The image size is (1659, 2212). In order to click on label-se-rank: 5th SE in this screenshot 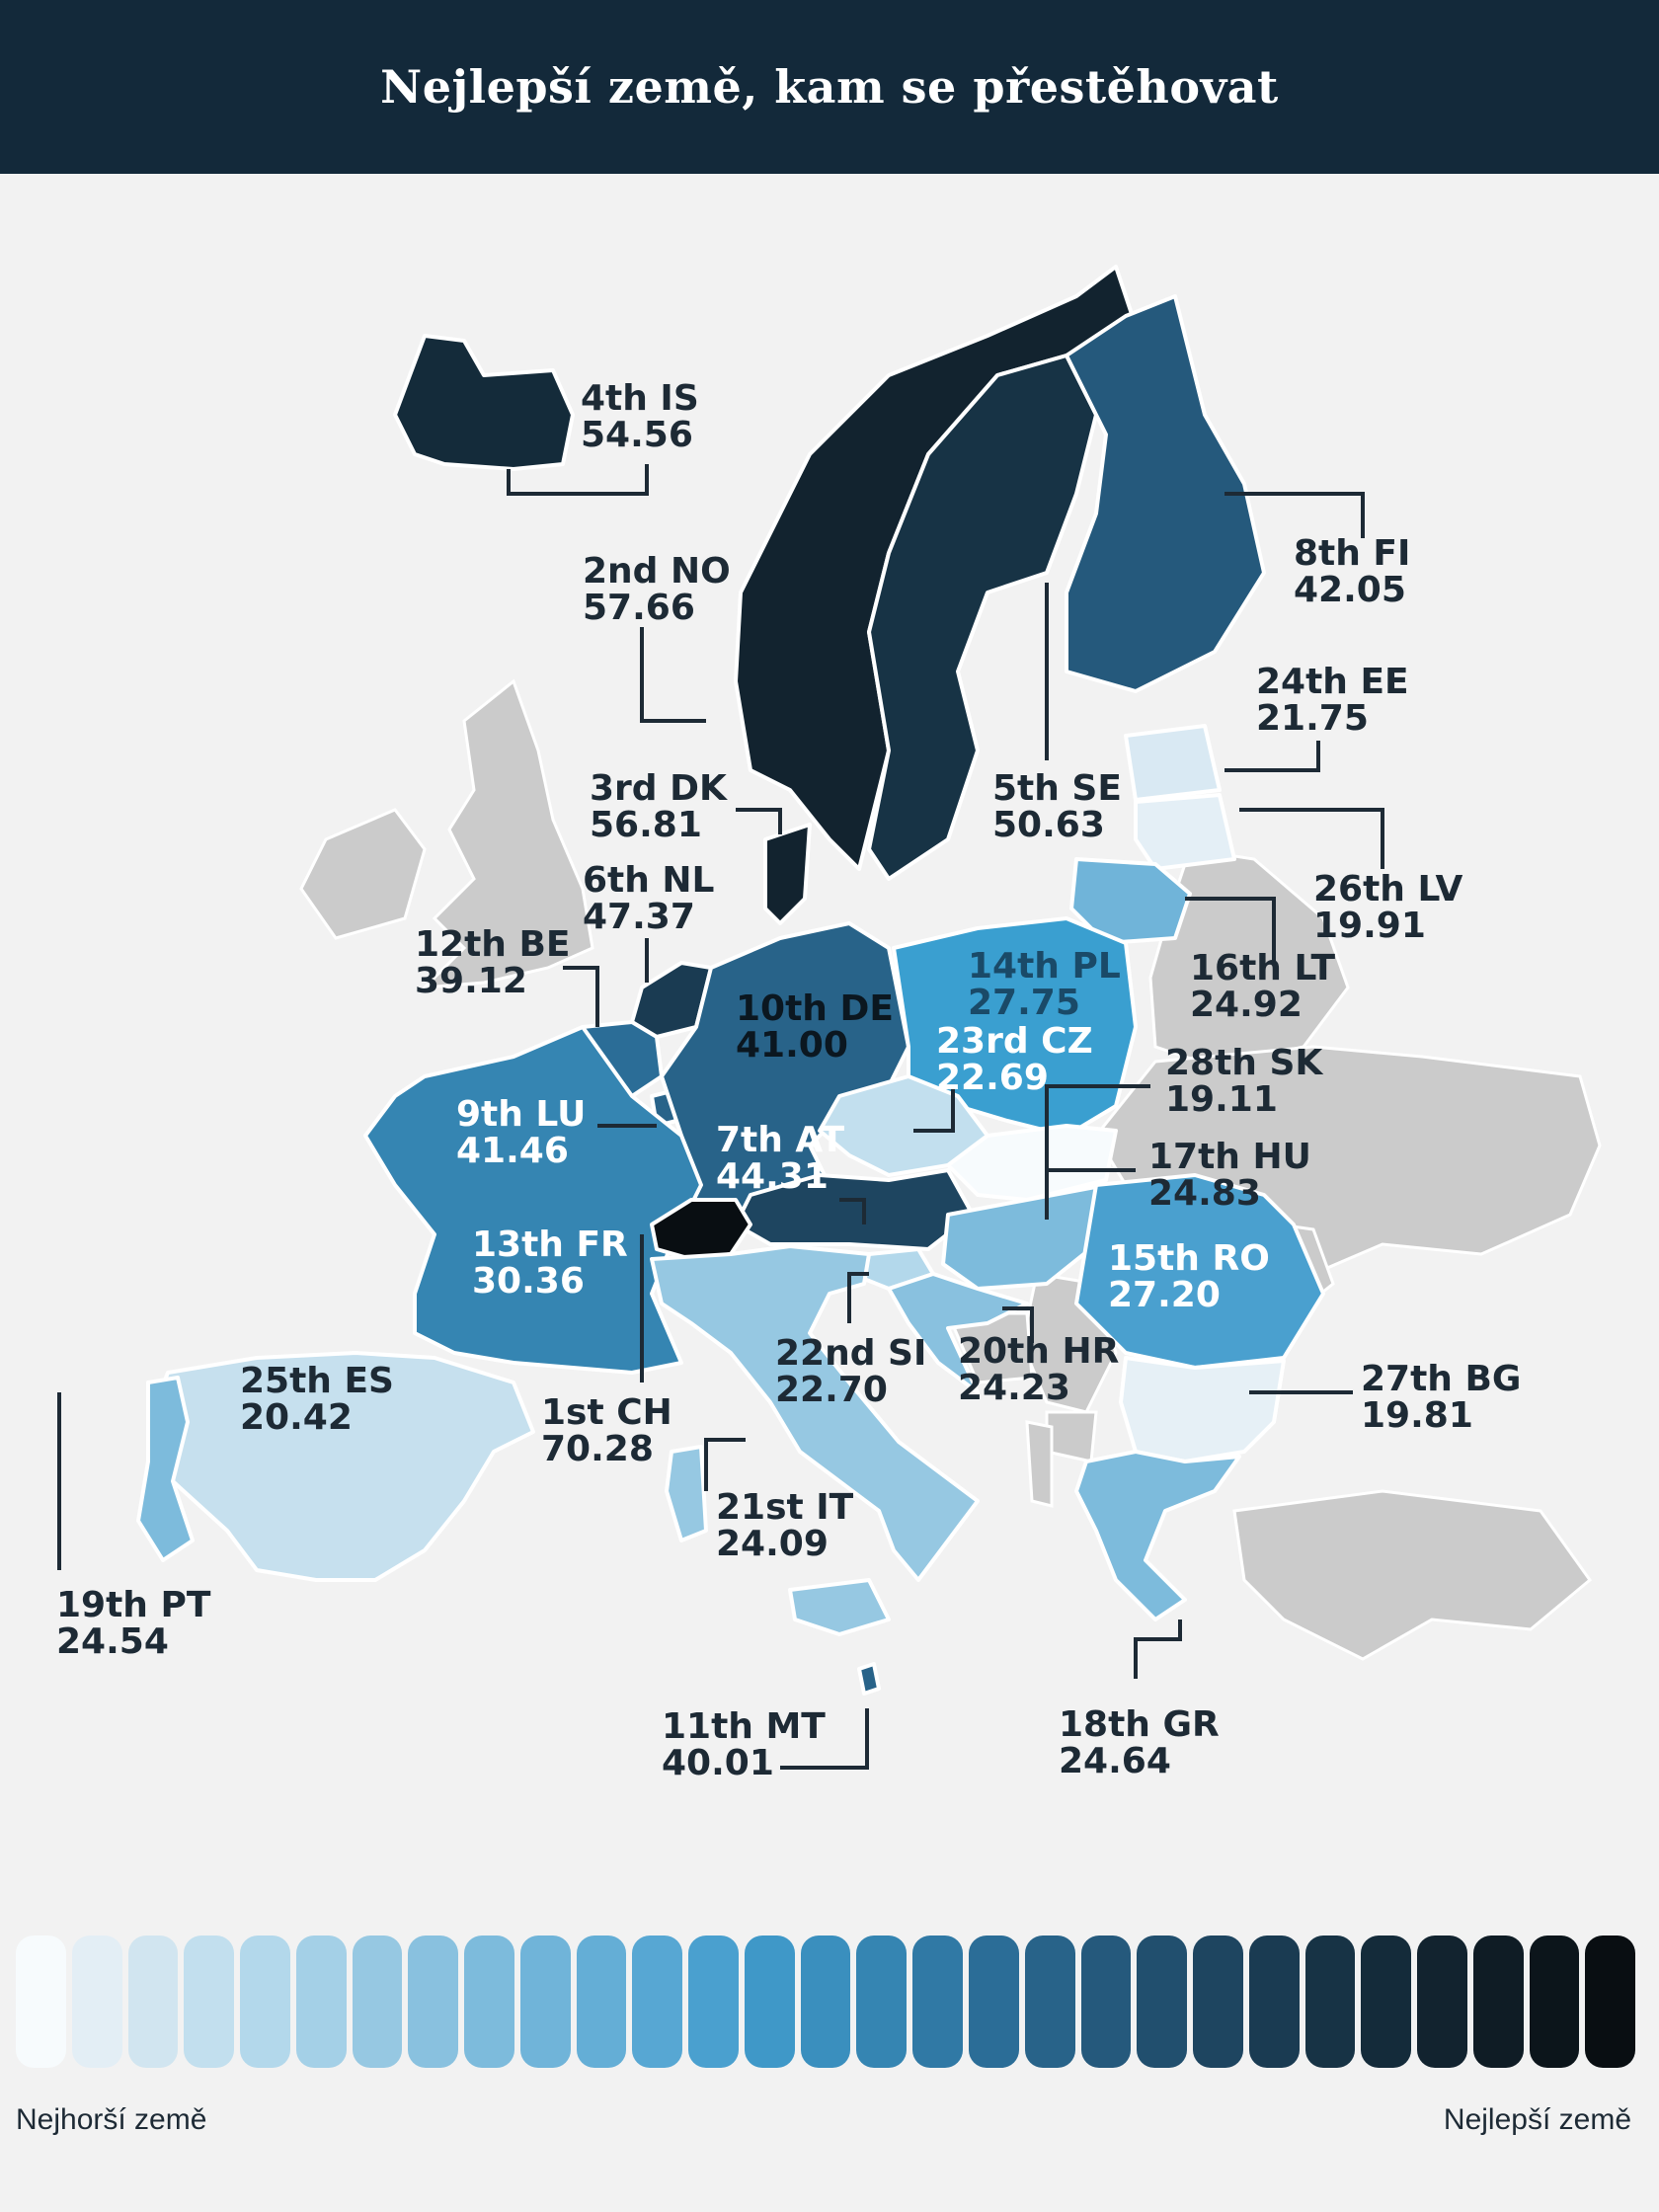, I will do `click(1057, 789)`.